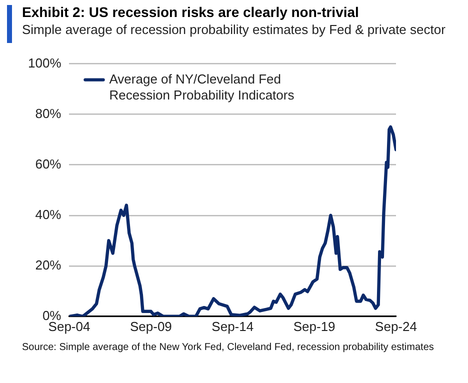 The width and height of the screenshot is (468, 383). What do you see at coordinates (48, 164) in the screenshot?
I see `y-tick-label: 60%` at bounding box center [48, 164].